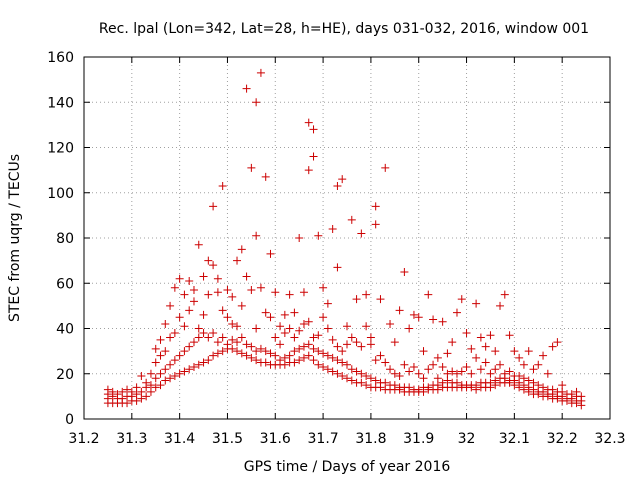 Image resolution: width=640 pixels, height=480 pixels. I want to click on y-tick-label: 160, so click(60, 58).